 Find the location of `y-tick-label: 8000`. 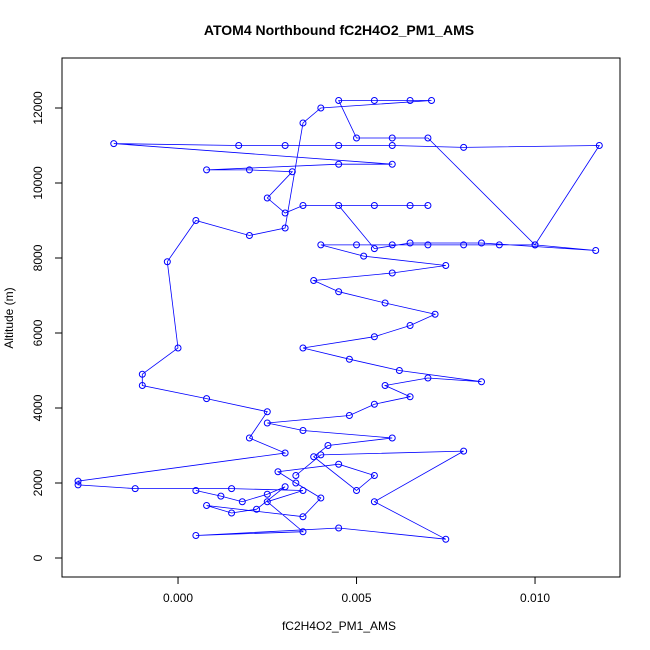

y-tick-label: 8000 is located at coordinates (38, 257).